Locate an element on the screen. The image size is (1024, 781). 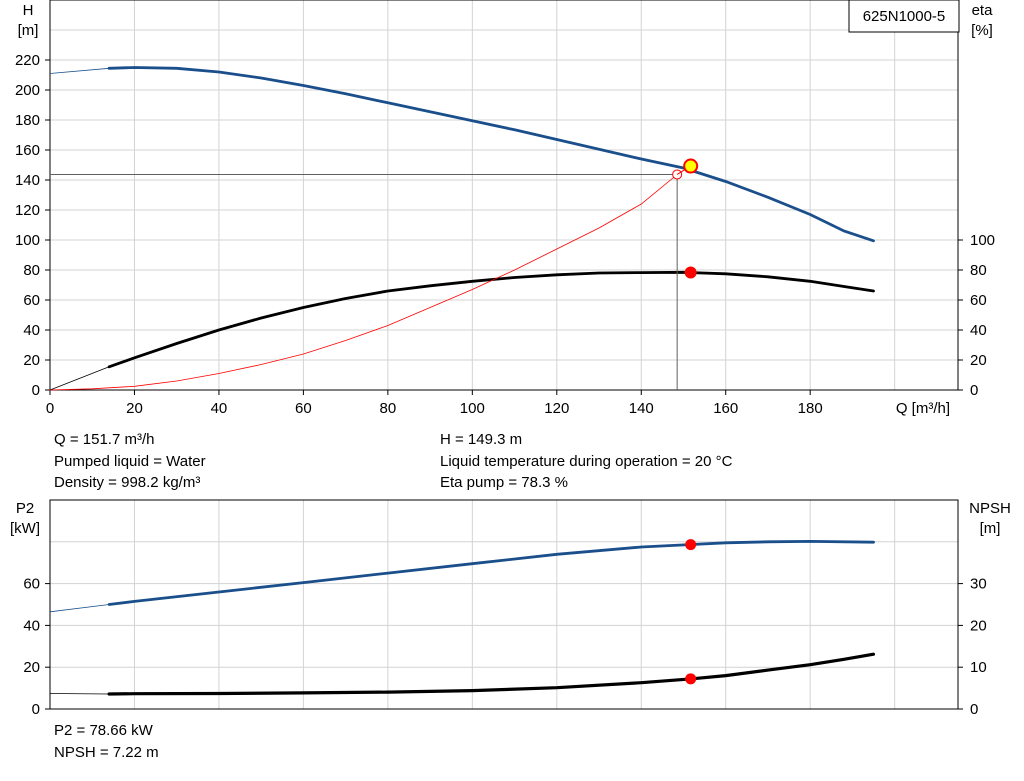
p2-point-marker is located at coordinates (691, 545).